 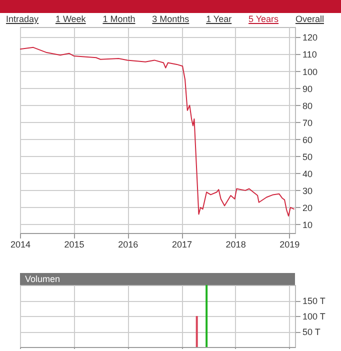 I want to click on x-tick-label: 2014, so click(x=20, y=245).